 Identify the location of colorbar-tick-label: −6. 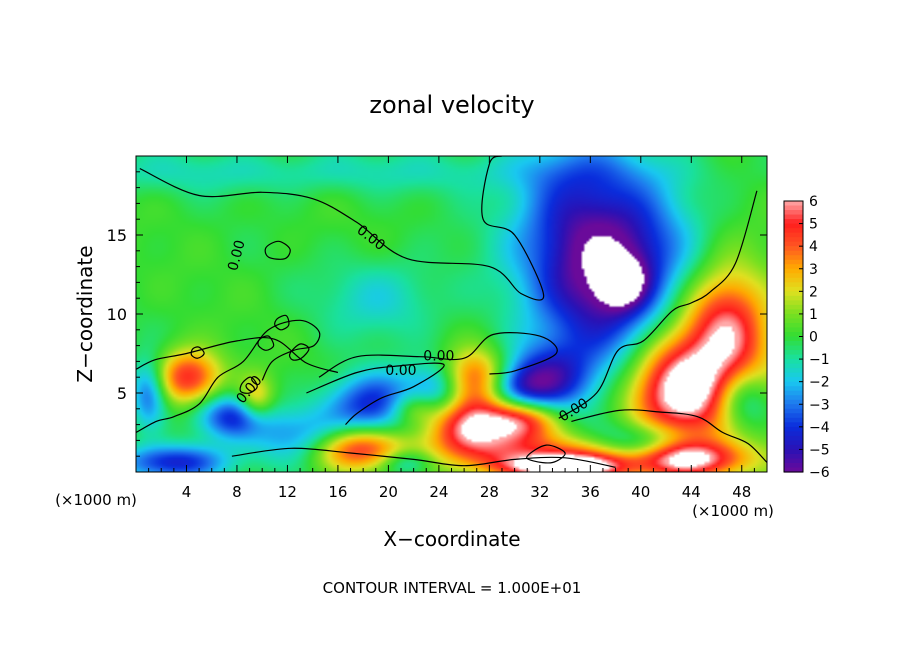
(819, 473).